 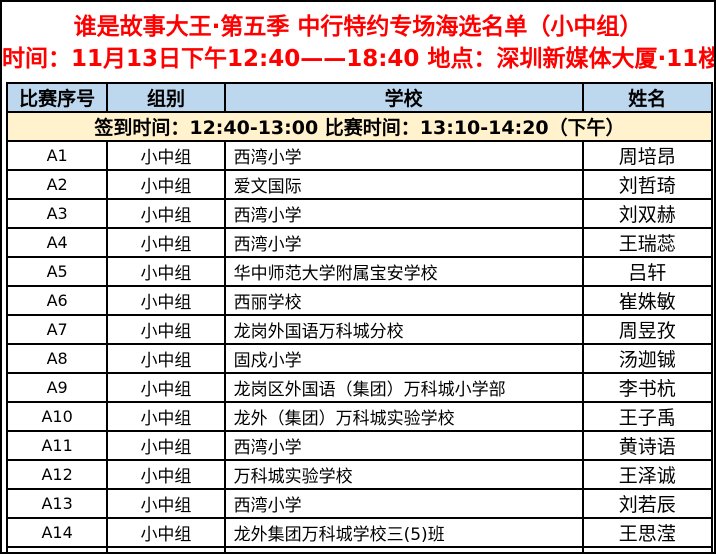 What do you see at coordinates (403, 549) in the screenshot?
I see `cell-school: 深圳实验学校坂田校区` at bounding box center [403, 549].